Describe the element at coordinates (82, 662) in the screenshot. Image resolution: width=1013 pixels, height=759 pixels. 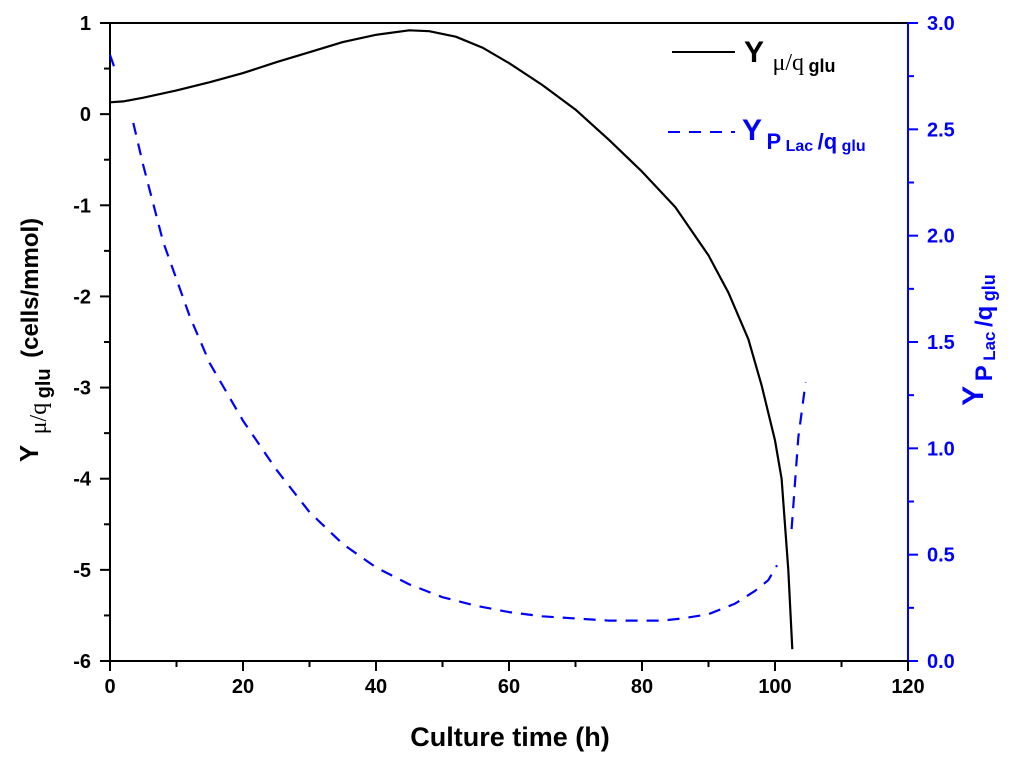
I see `y-tick-label: -6` at that location.